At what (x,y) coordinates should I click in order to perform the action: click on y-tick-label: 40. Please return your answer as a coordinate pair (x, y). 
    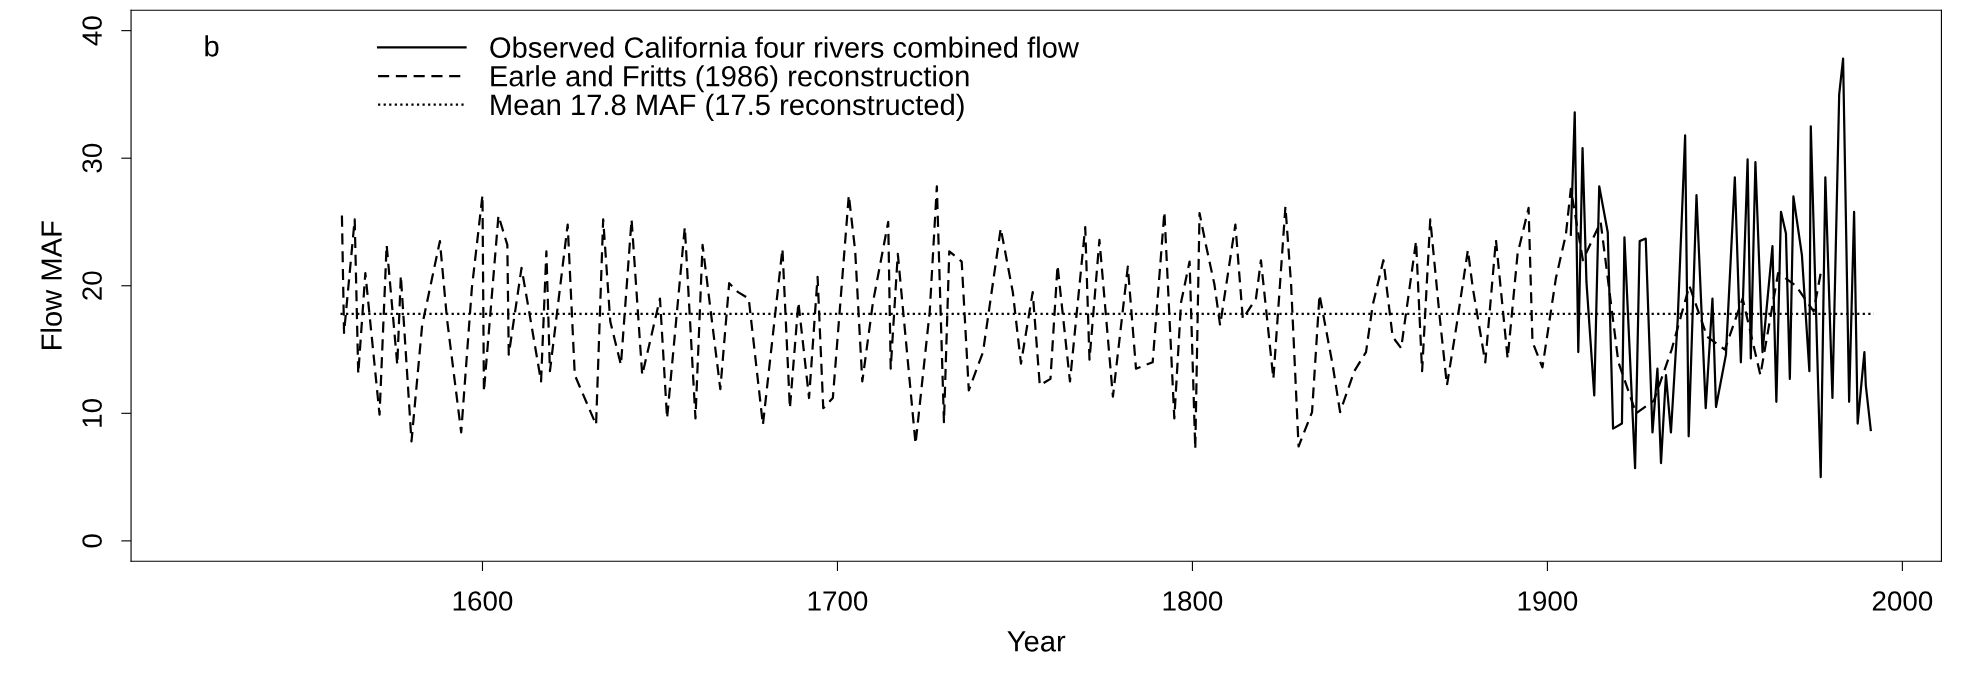
    Looking at the image, I should click on (92, 31).